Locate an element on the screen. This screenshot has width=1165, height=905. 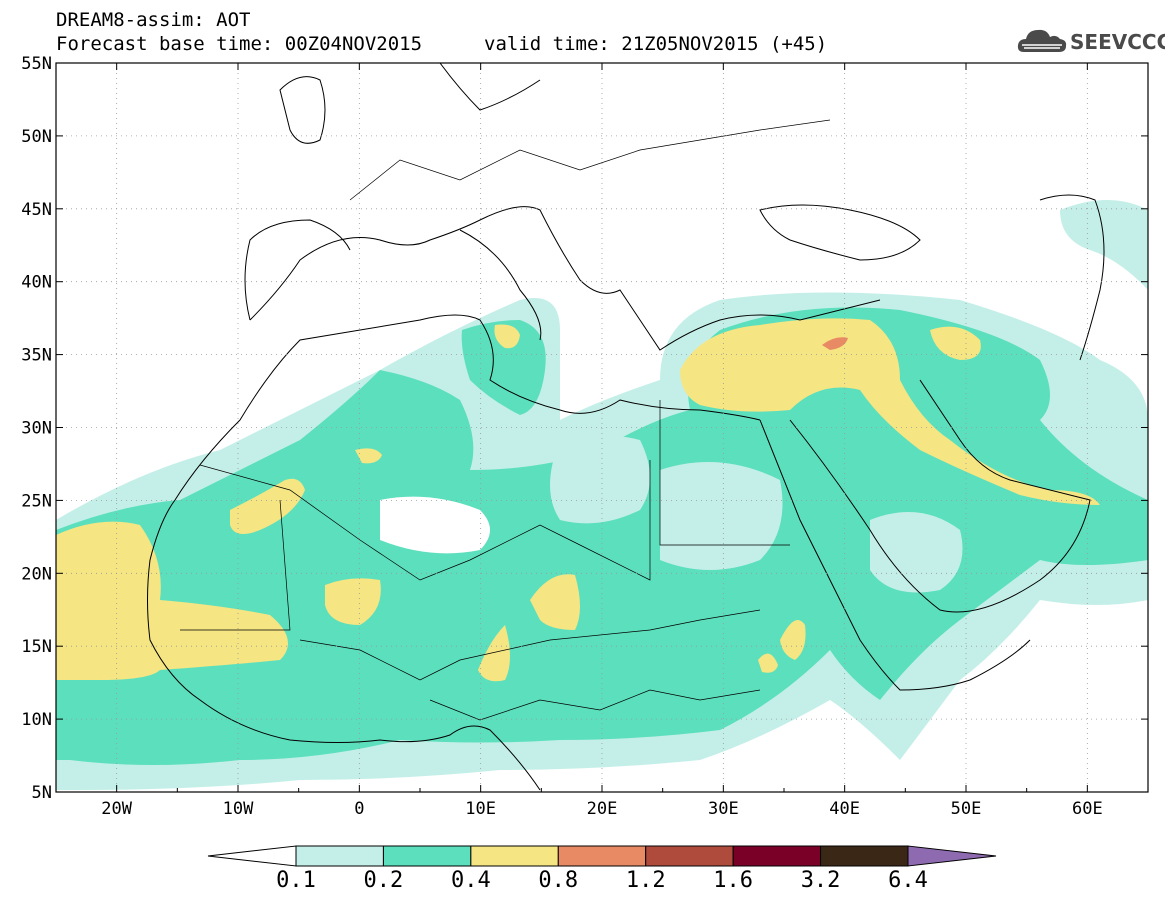
aot-contour-0.2-tunisia is located at coordinates (503, 367).